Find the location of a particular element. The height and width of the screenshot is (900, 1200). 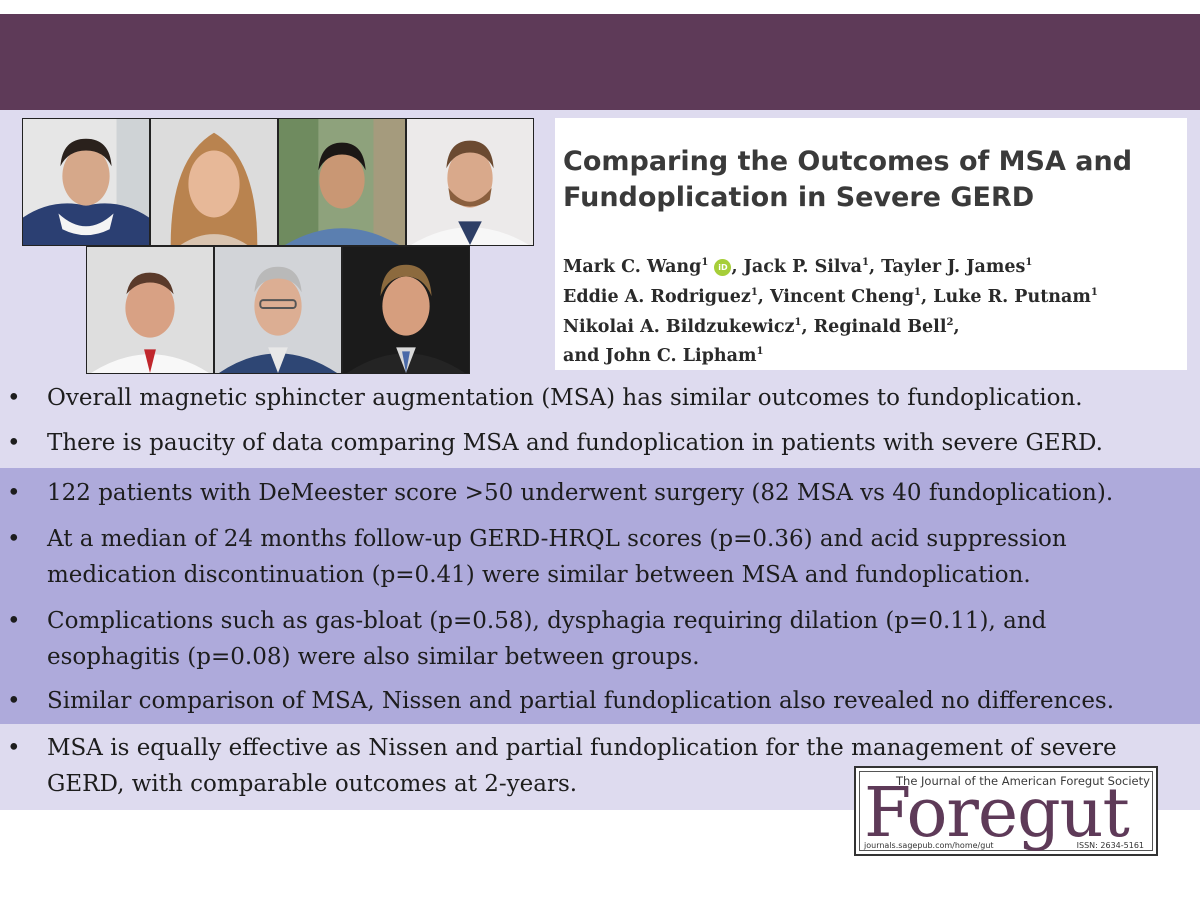

author-name: , Tayler J. James is located at coordinates (947, 266).